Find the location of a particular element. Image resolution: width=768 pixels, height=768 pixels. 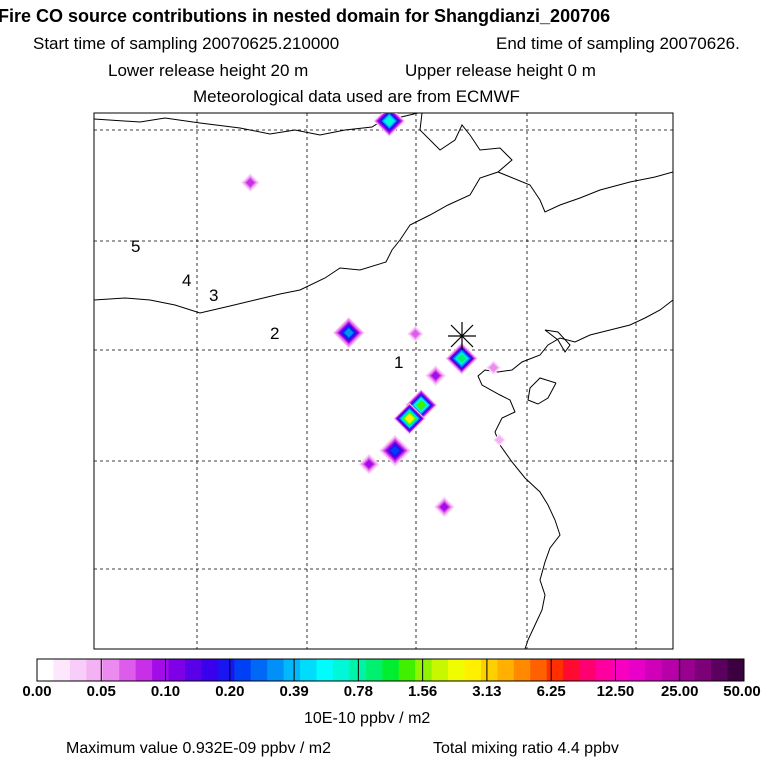

time-marker-5: 5 is located at coordinates (135, 246).